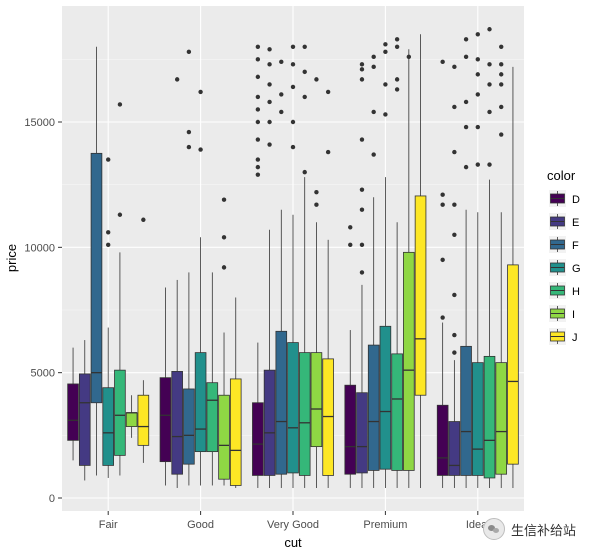 The width and height of the screenshot is (592, 554). I want to click on legend-label: E, so click(575, 223).